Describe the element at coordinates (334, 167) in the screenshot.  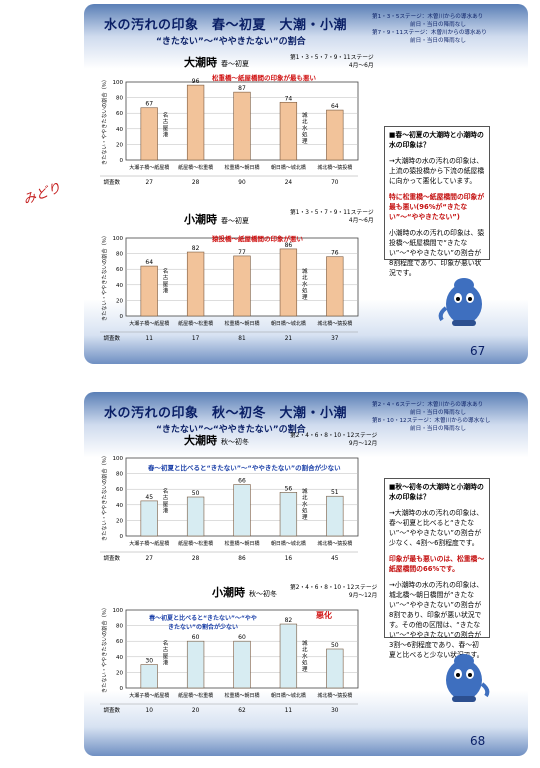
I see `x-tick-label: 城北橋～猿投橋` at that location.